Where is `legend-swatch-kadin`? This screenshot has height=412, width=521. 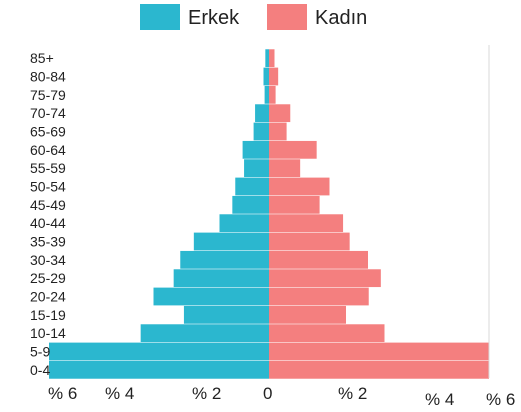 legend-swatch-kadin is located at coordinates (287, 17).